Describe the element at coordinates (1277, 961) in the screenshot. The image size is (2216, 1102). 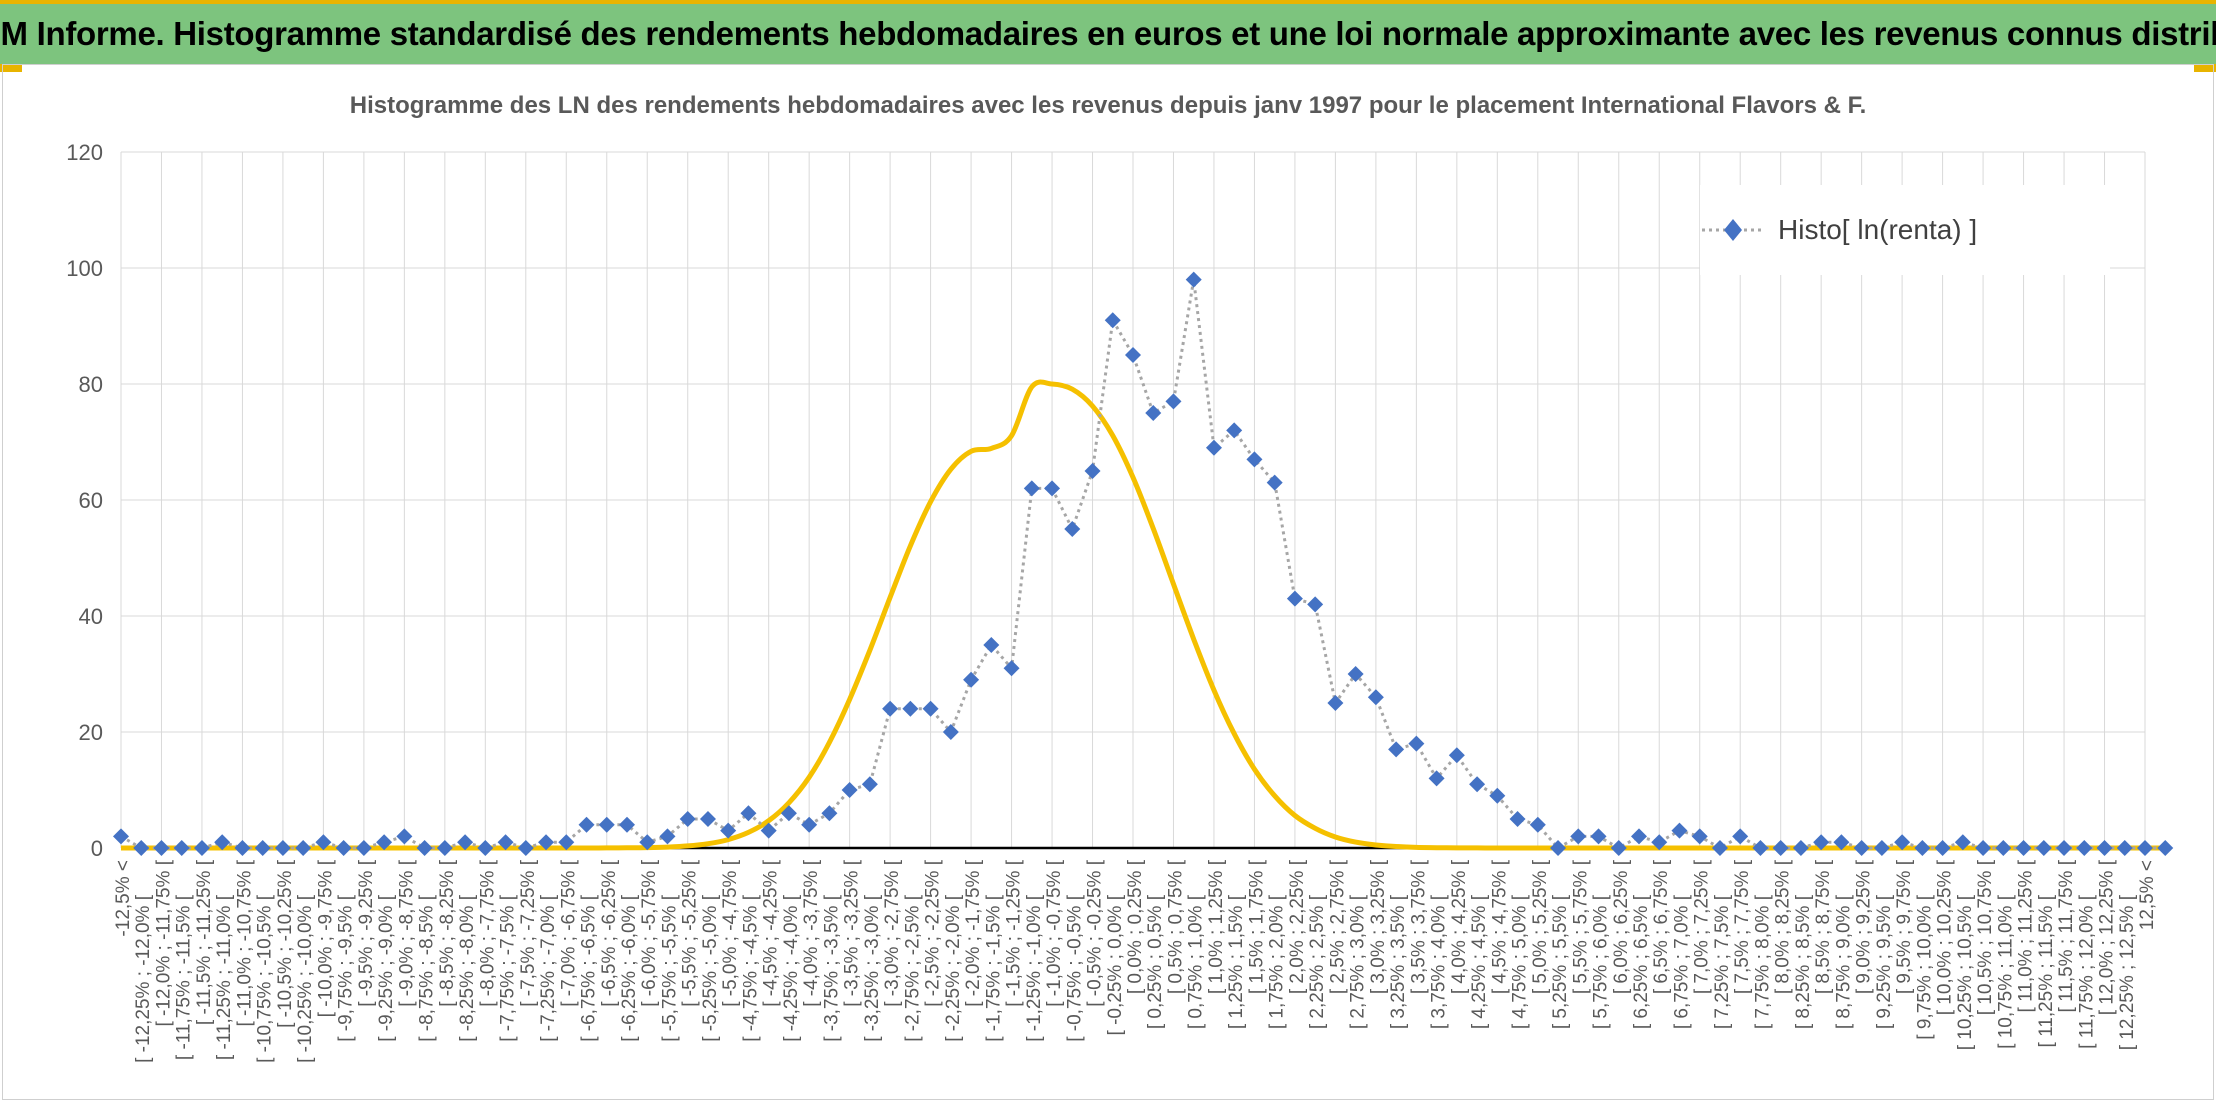
I see `x-tick-label: [ 1,75% ; 2,0% [` at that location.